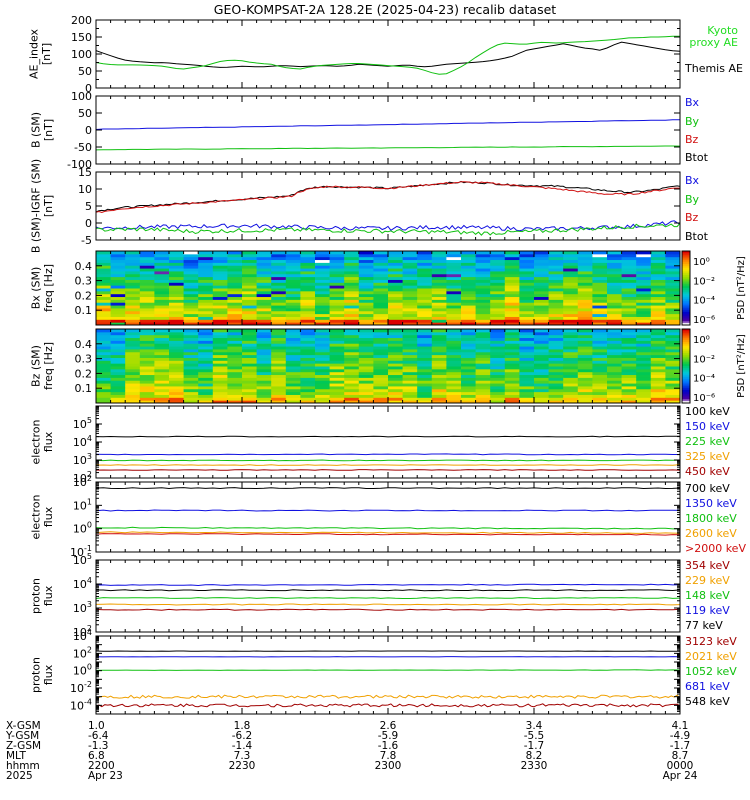  I want to click on y-tick-label: 200, so click(81, 20).